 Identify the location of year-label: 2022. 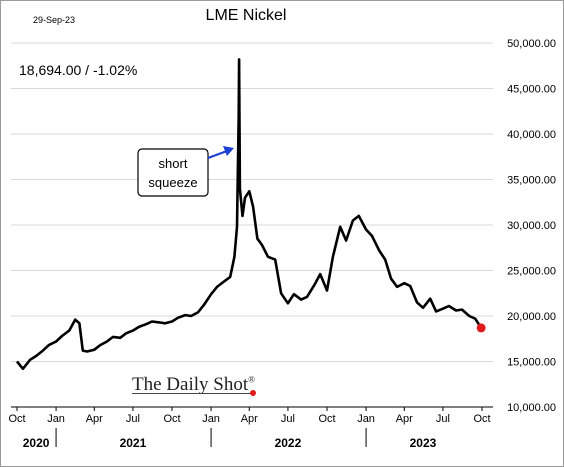
(288, 443).